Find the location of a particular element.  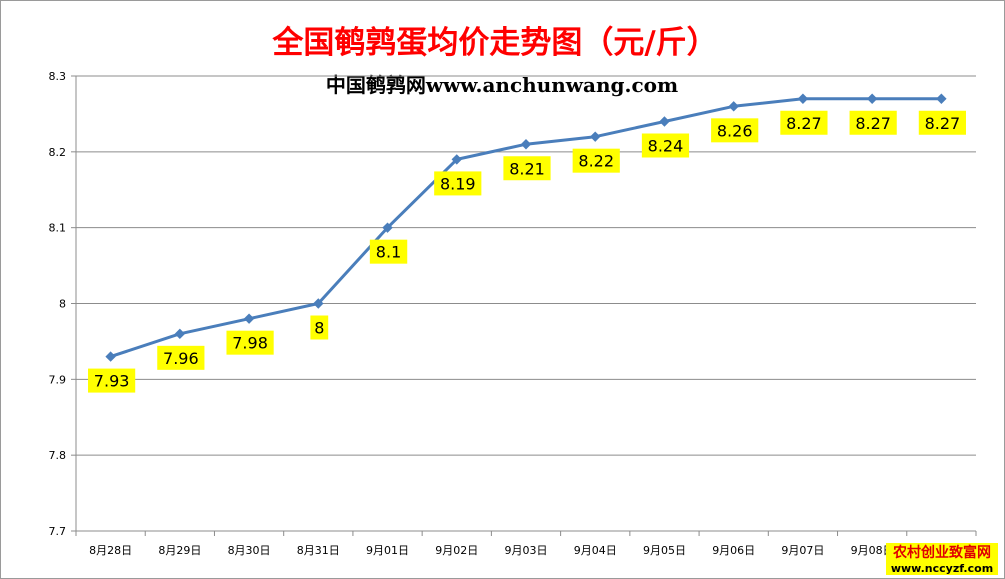

data-label: 7.93 is located at coordinates (112, 381).